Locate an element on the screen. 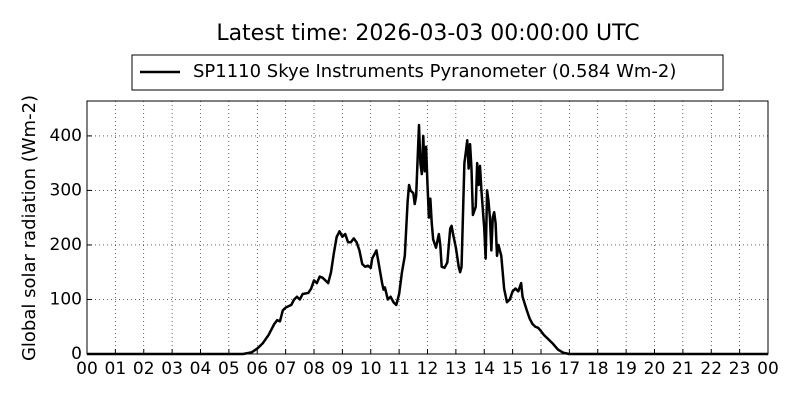 The width and height of the screenshot is (800, 400). x-tick-label: 13 is located at coordinates (456, 369).